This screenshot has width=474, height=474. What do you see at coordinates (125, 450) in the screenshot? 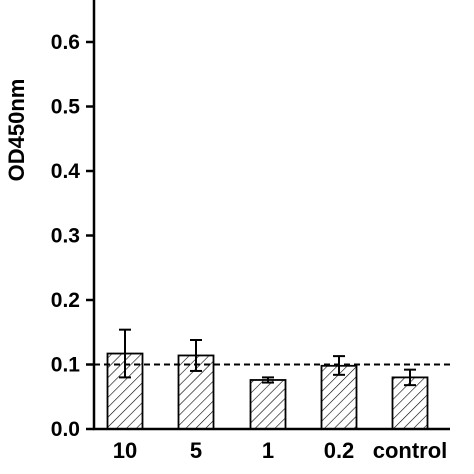
I see `x-tick-label: 10` at bounding box center [125, 450].